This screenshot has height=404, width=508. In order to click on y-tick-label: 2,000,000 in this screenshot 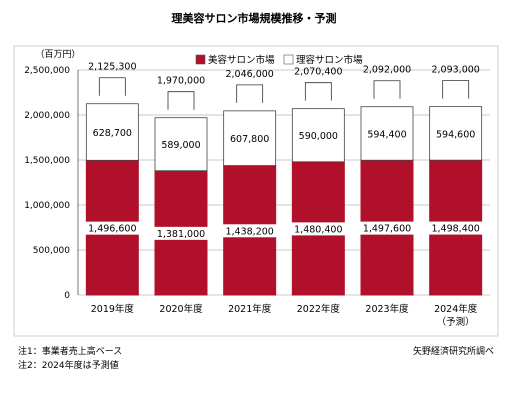, I will do `click(47, 116)`.